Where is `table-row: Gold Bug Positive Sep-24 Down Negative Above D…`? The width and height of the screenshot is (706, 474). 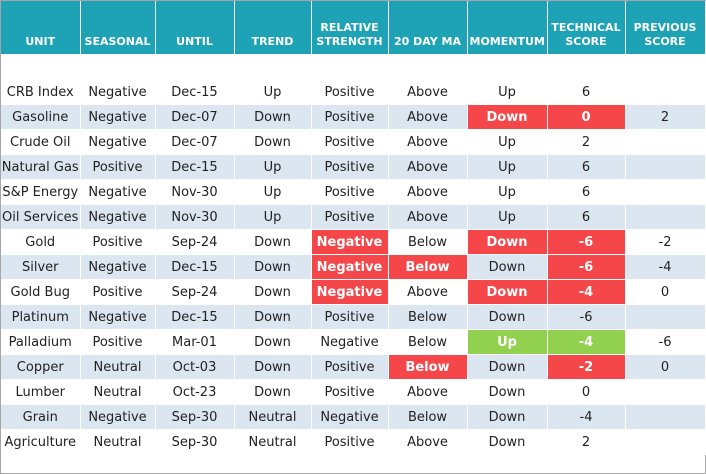
table-row: Gold Bug Positive Sep-24 Down Negative Above D… is located at coordinates (353, 292).